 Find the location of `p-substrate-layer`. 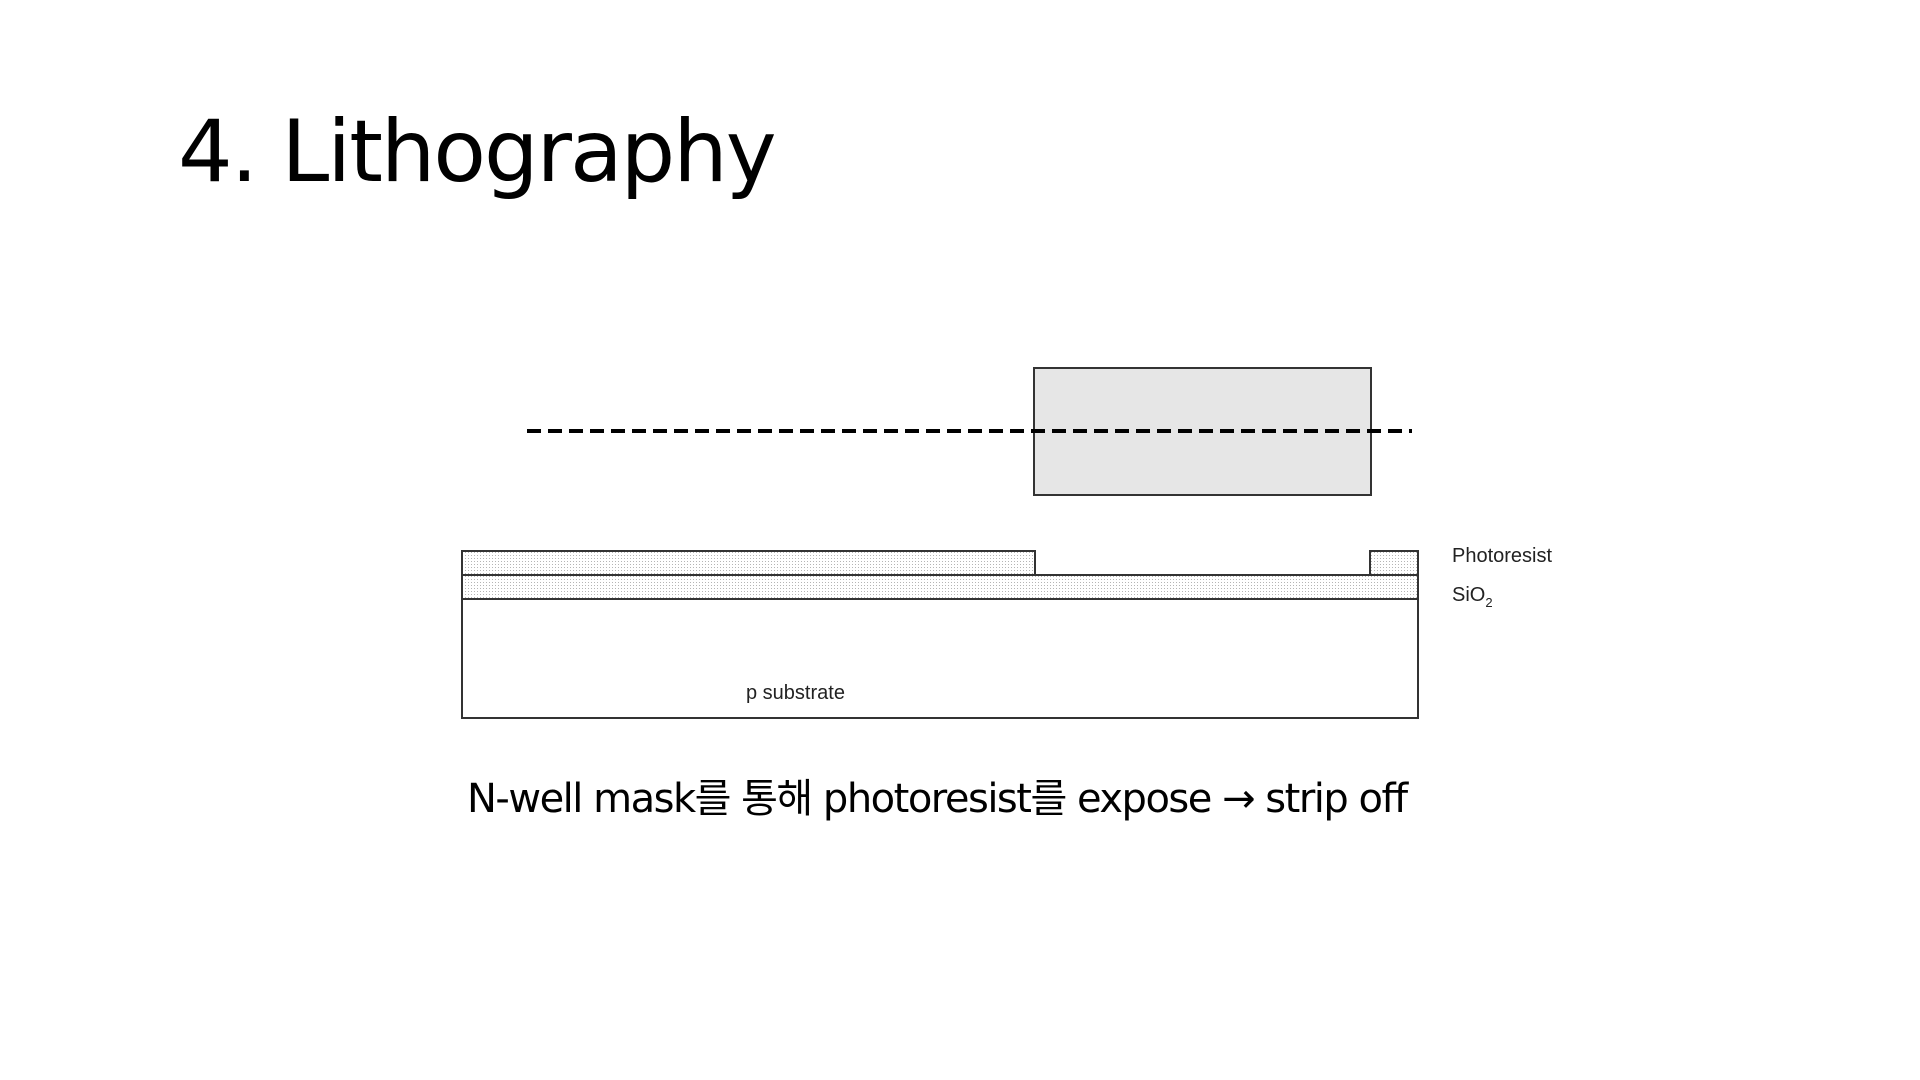

p-substrate-layer is located at coordinates (940, 658).